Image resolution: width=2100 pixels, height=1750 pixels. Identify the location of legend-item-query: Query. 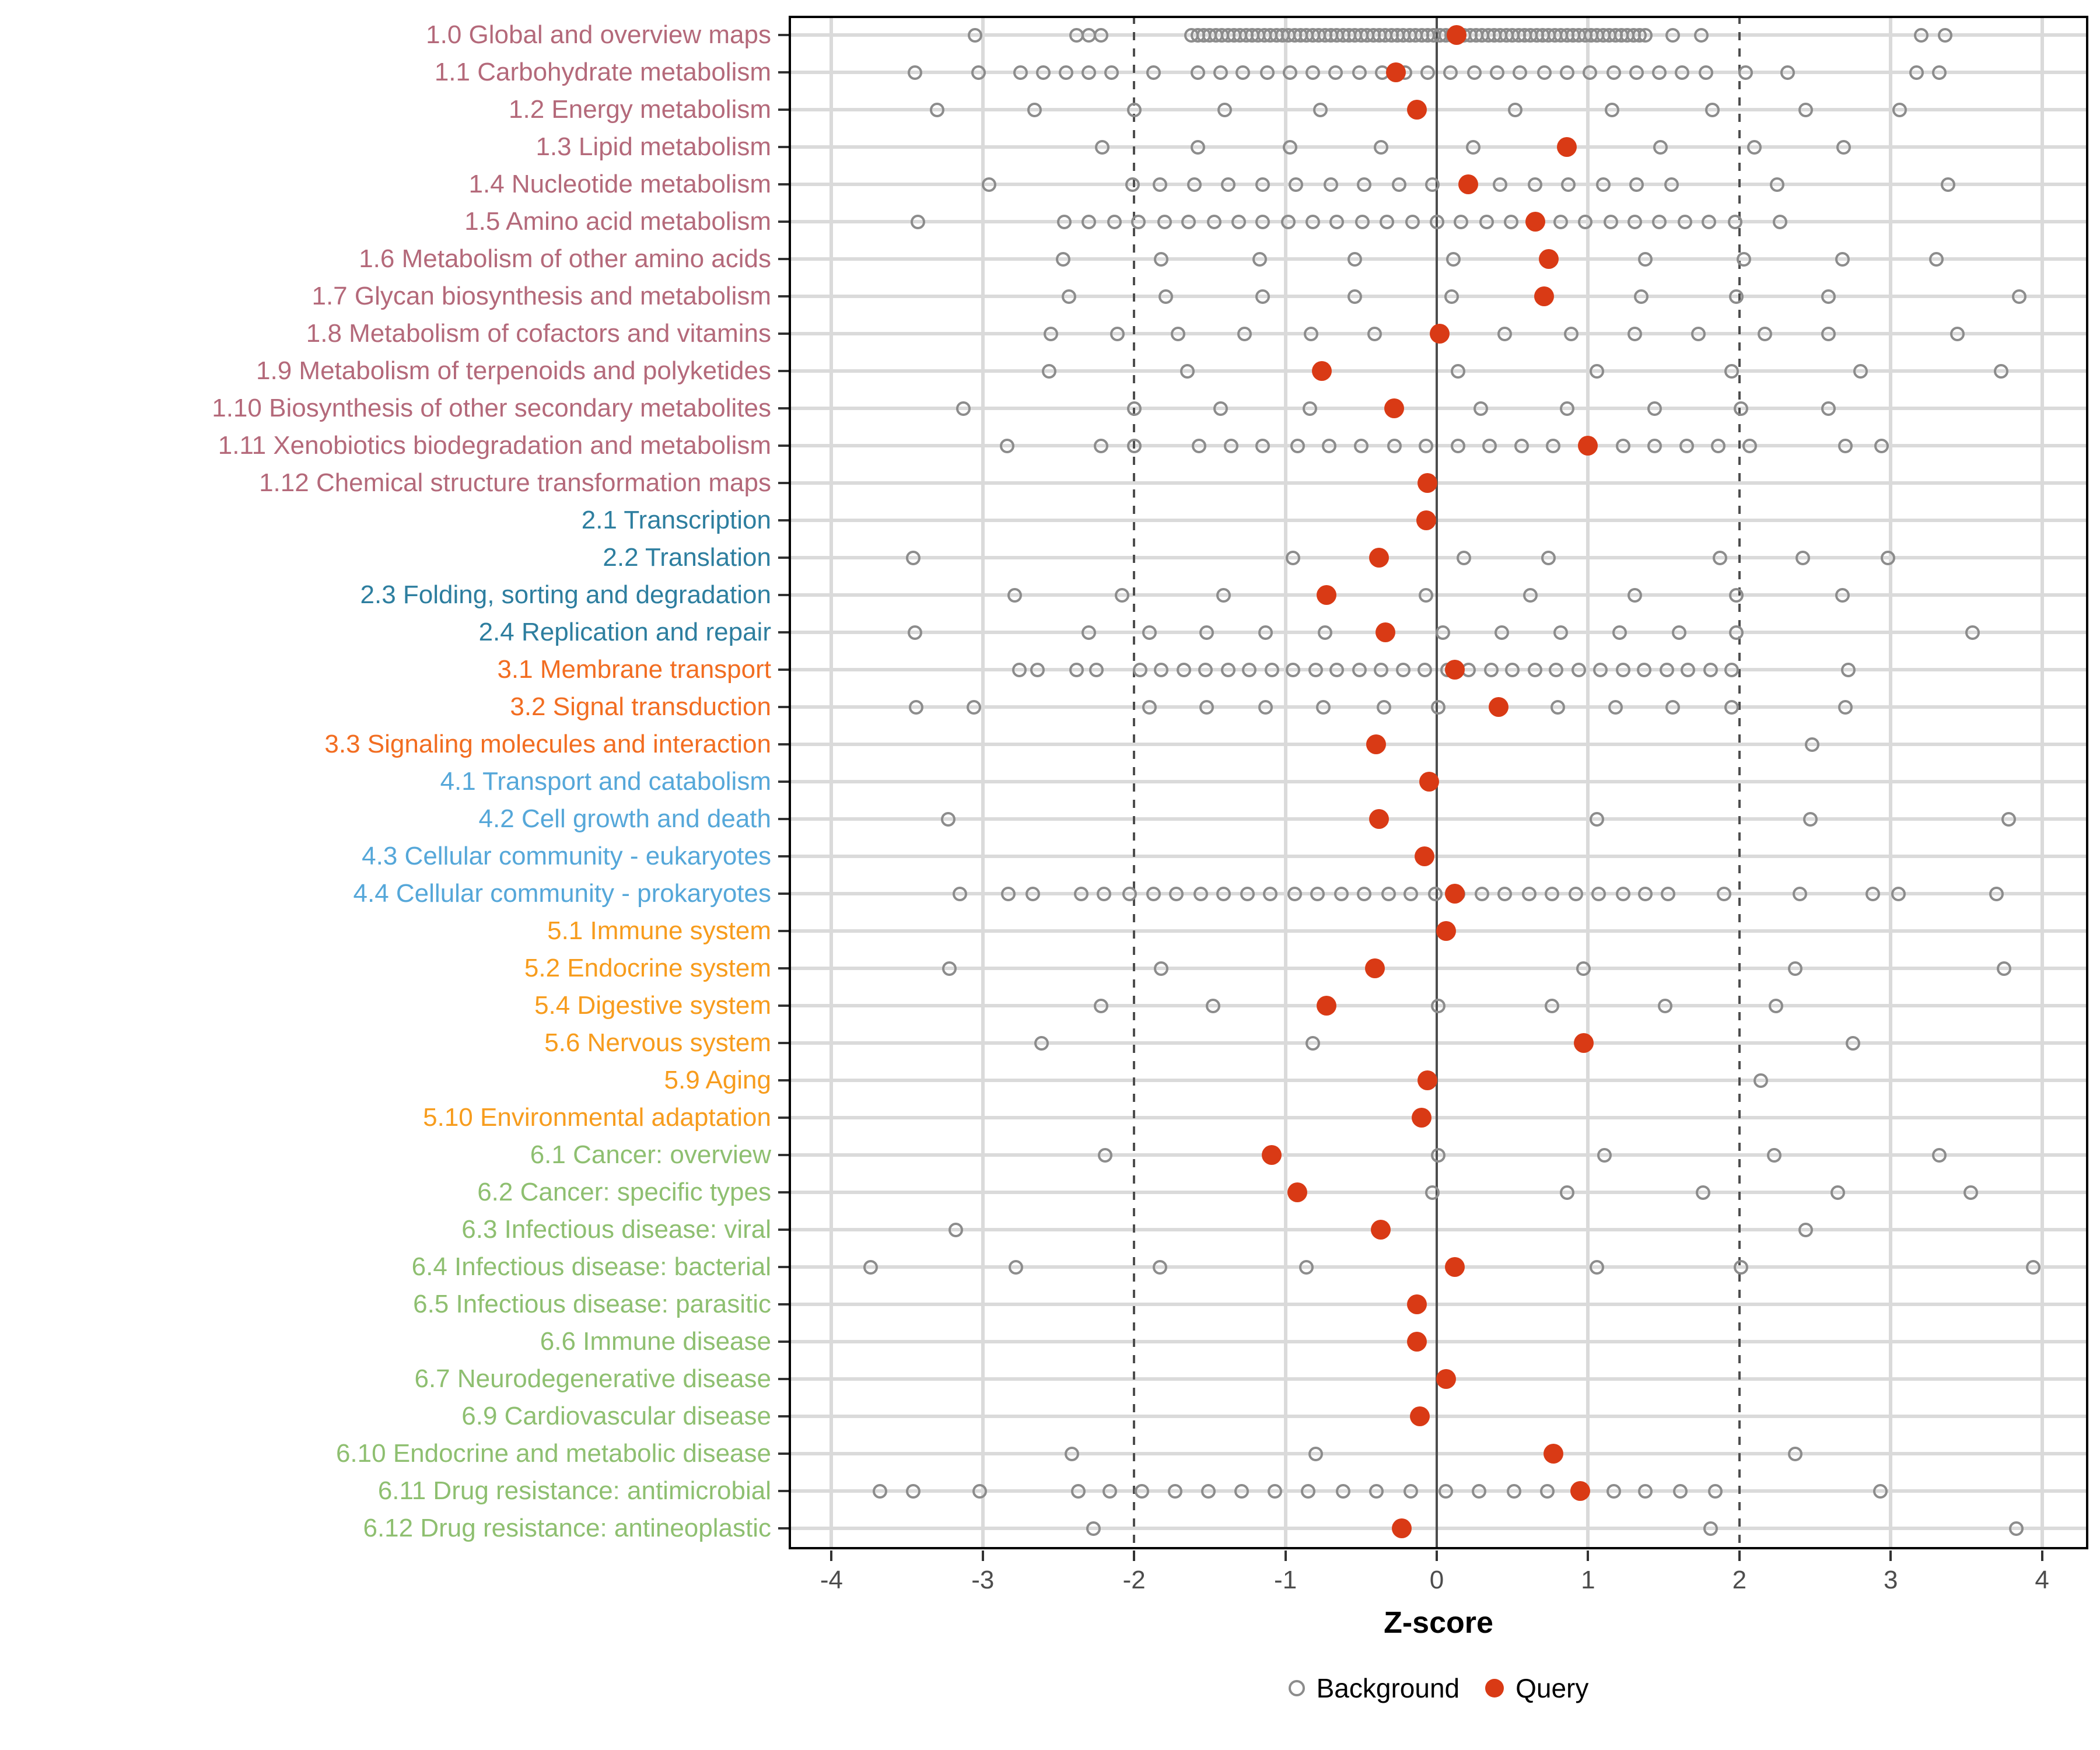
(1536, 1688).